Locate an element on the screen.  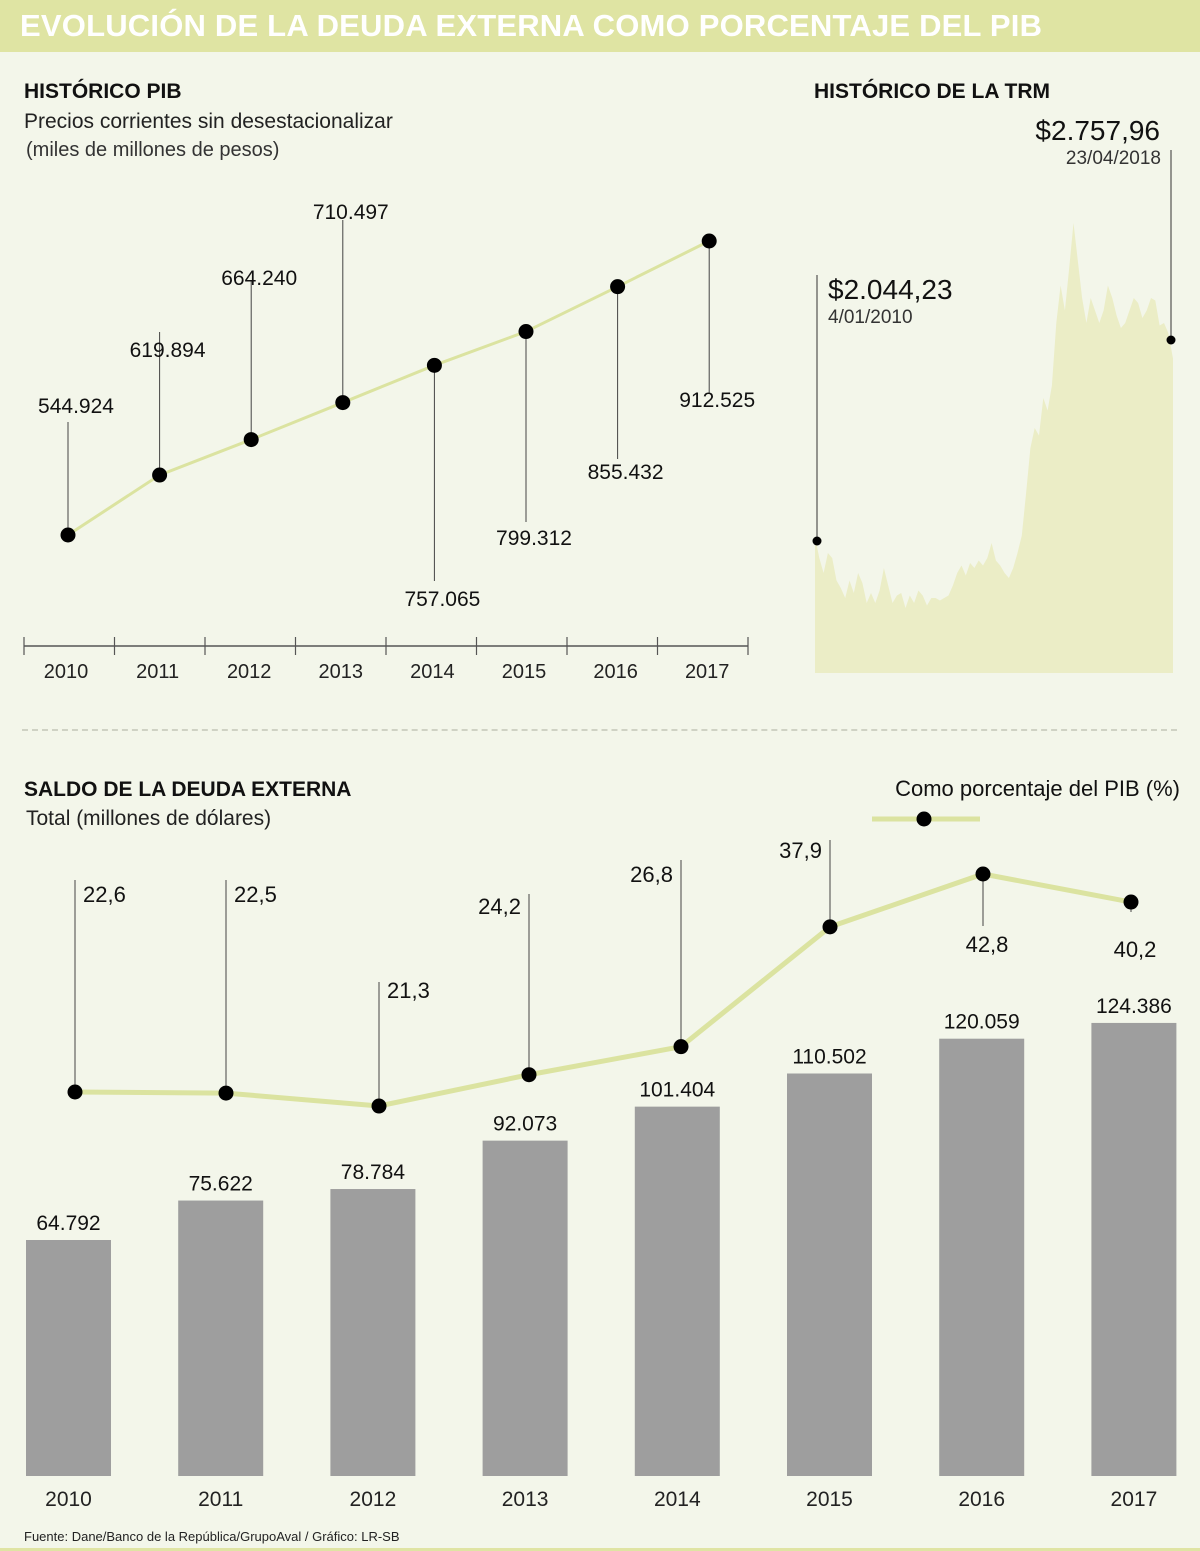
trm-title: HISTÓRICO DE LA TRM is located at coordinates (932, 91).